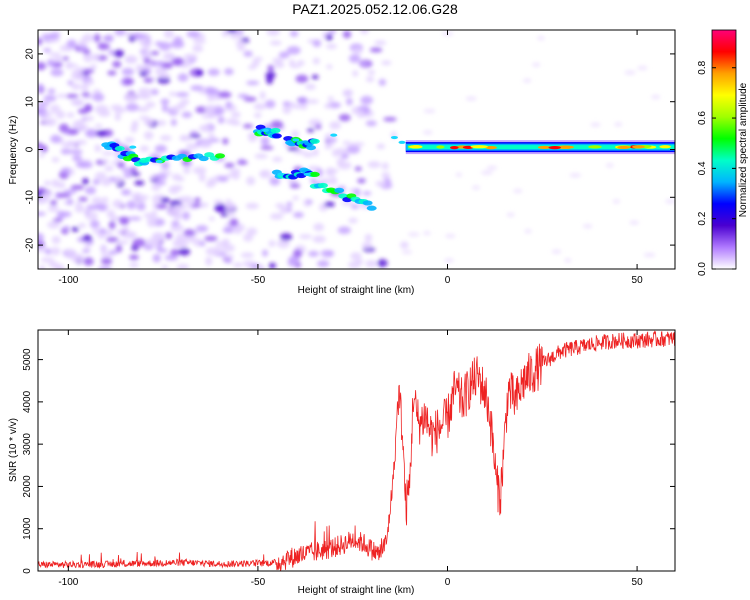 The height and width of the screenshot is (600, 750). I want to click on snr-x-tick-label: 0, so click(448, 582).